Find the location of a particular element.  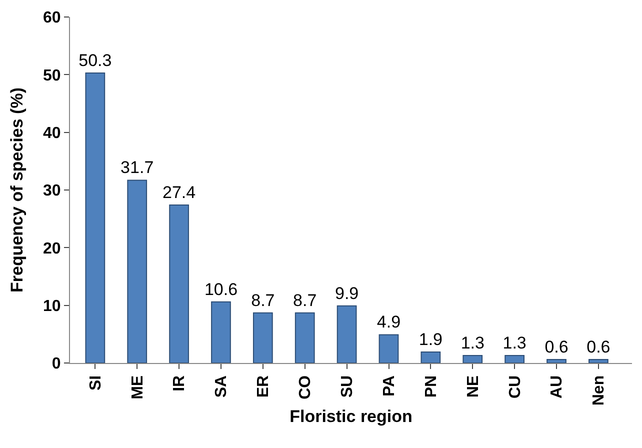

x-tick-label: PN is located at coordinates (431, 386).